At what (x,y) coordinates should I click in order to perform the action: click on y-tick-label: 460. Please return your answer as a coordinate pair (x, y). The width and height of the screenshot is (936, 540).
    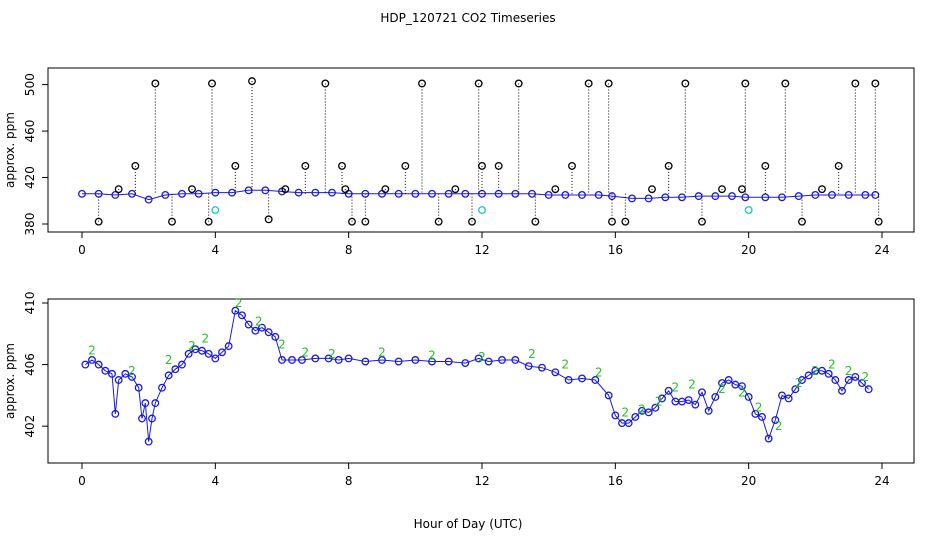
    Looking at the image, I should click on (30, 131).